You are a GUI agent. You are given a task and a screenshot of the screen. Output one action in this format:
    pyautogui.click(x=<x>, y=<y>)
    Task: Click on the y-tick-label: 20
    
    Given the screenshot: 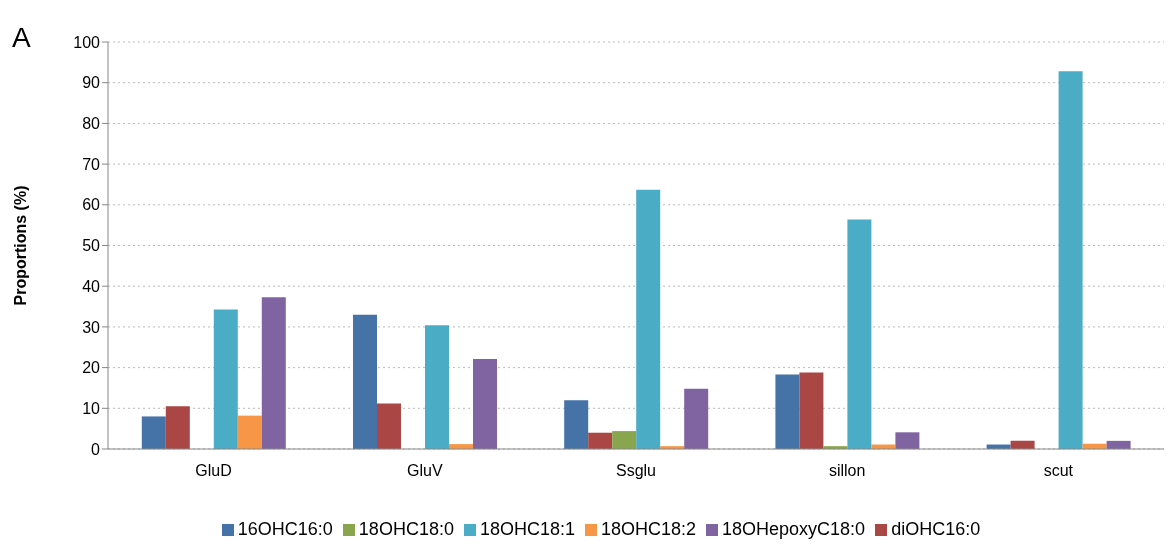 What is the action you would take?
    pyautogui.click(x=91, y=368)
    